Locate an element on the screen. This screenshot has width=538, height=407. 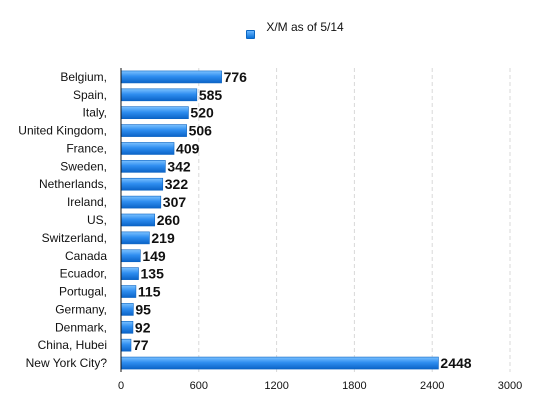
category-label: US, is located at coordinates (97, 220).